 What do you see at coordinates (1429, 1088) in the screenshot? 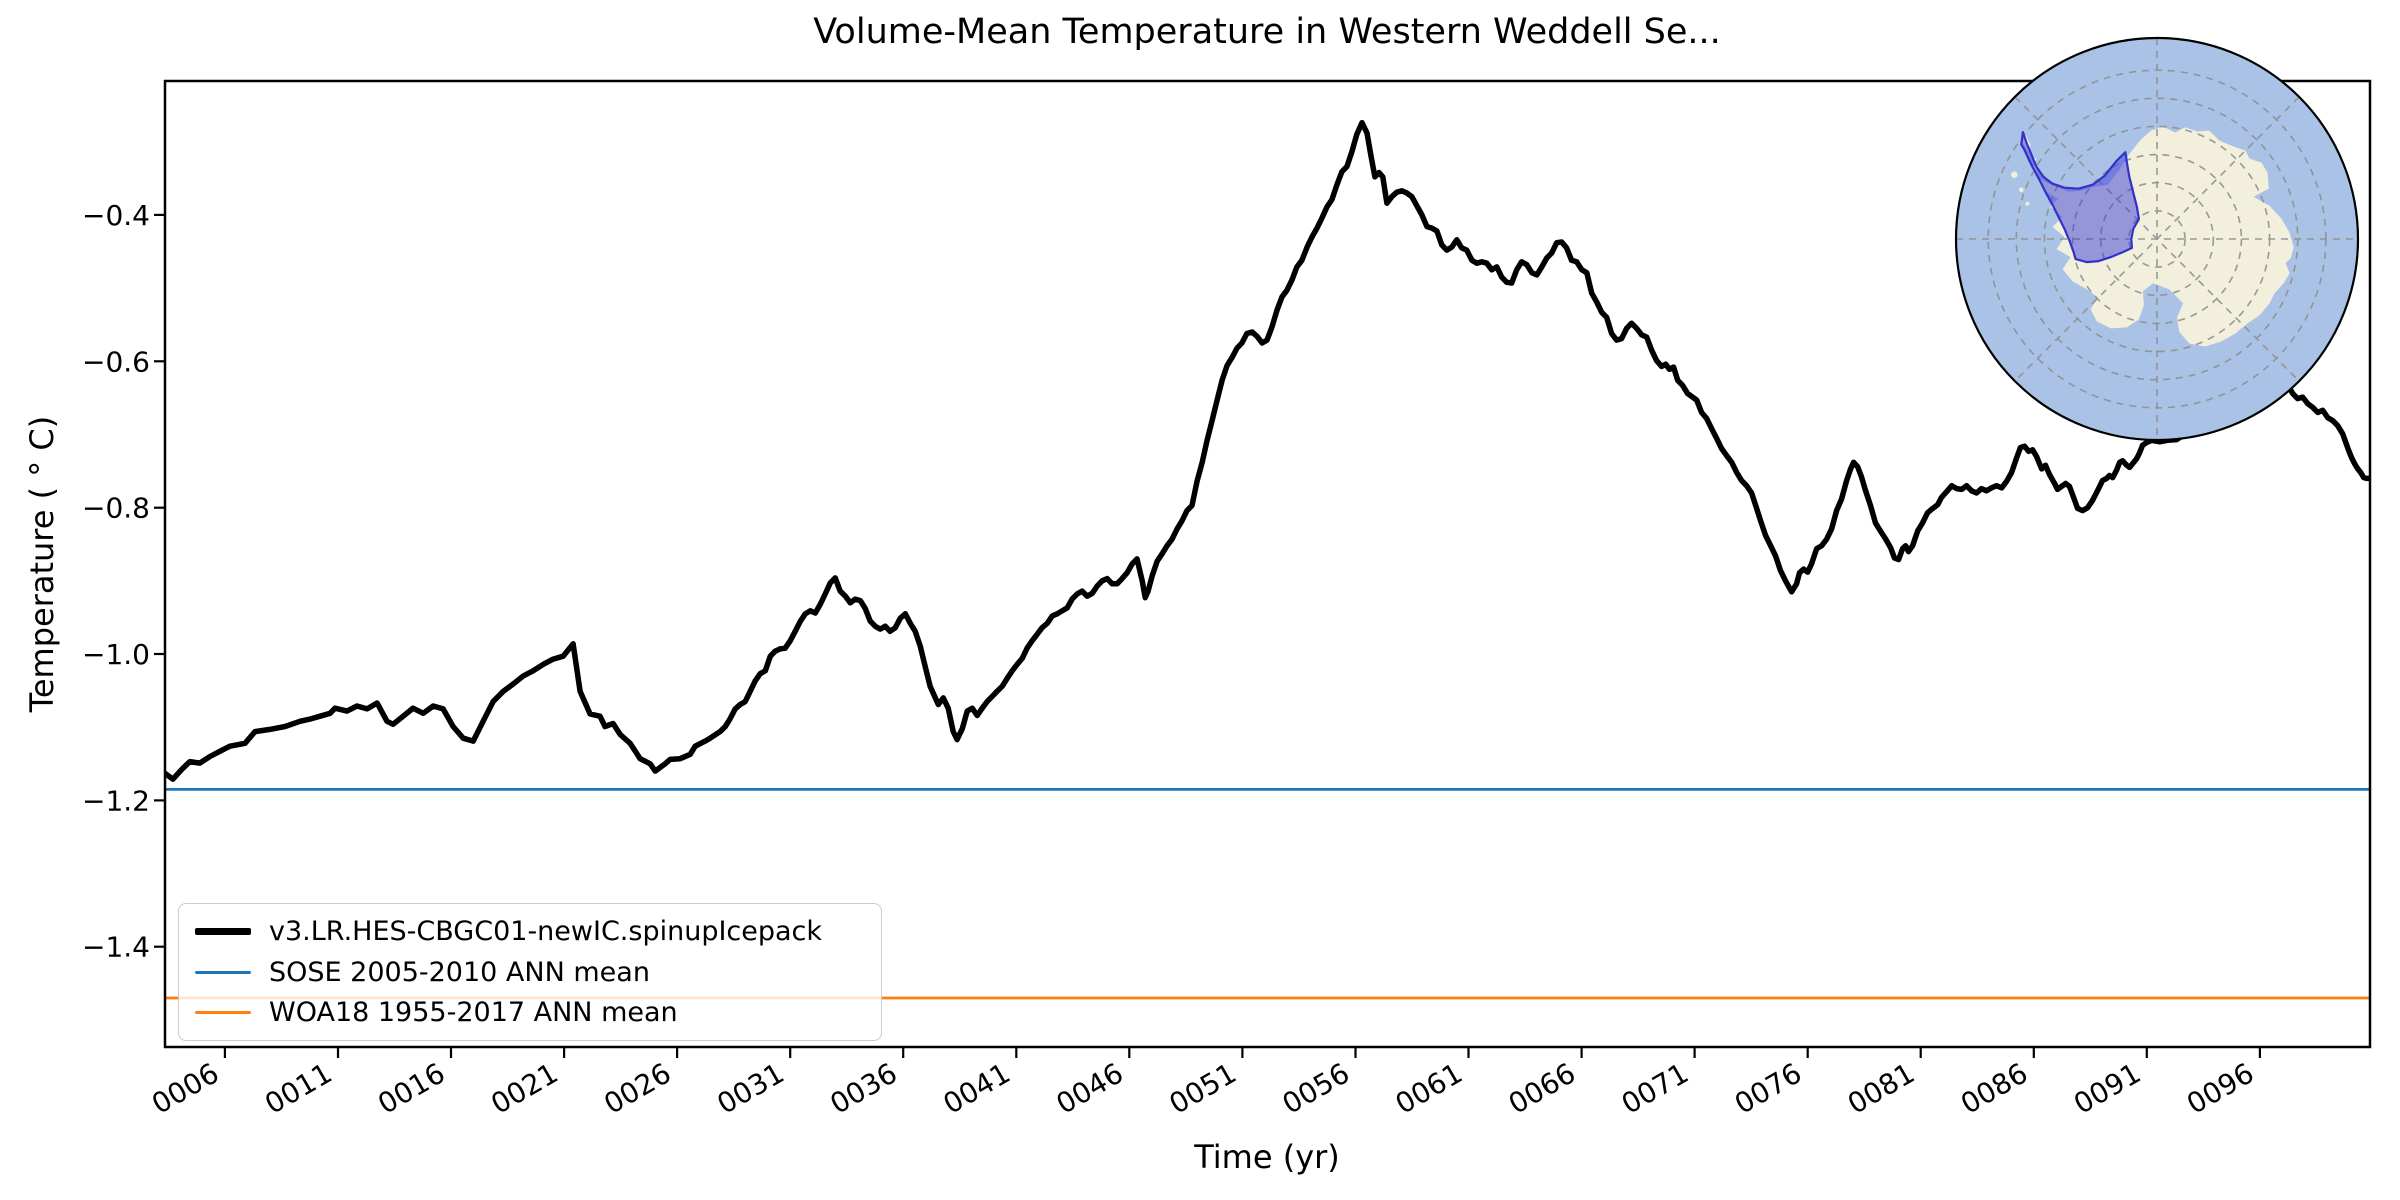
I see `x-tick-label: 0061` at bounding box center [1429, 1088].